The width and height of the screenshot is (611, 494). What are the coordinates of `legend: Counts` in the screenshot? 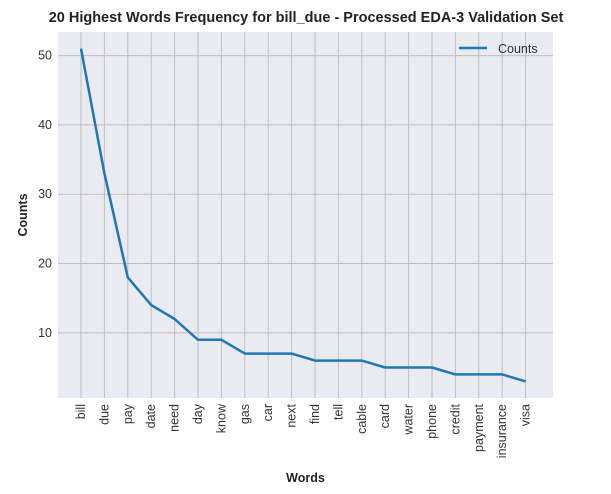 It's located at (498, 49).